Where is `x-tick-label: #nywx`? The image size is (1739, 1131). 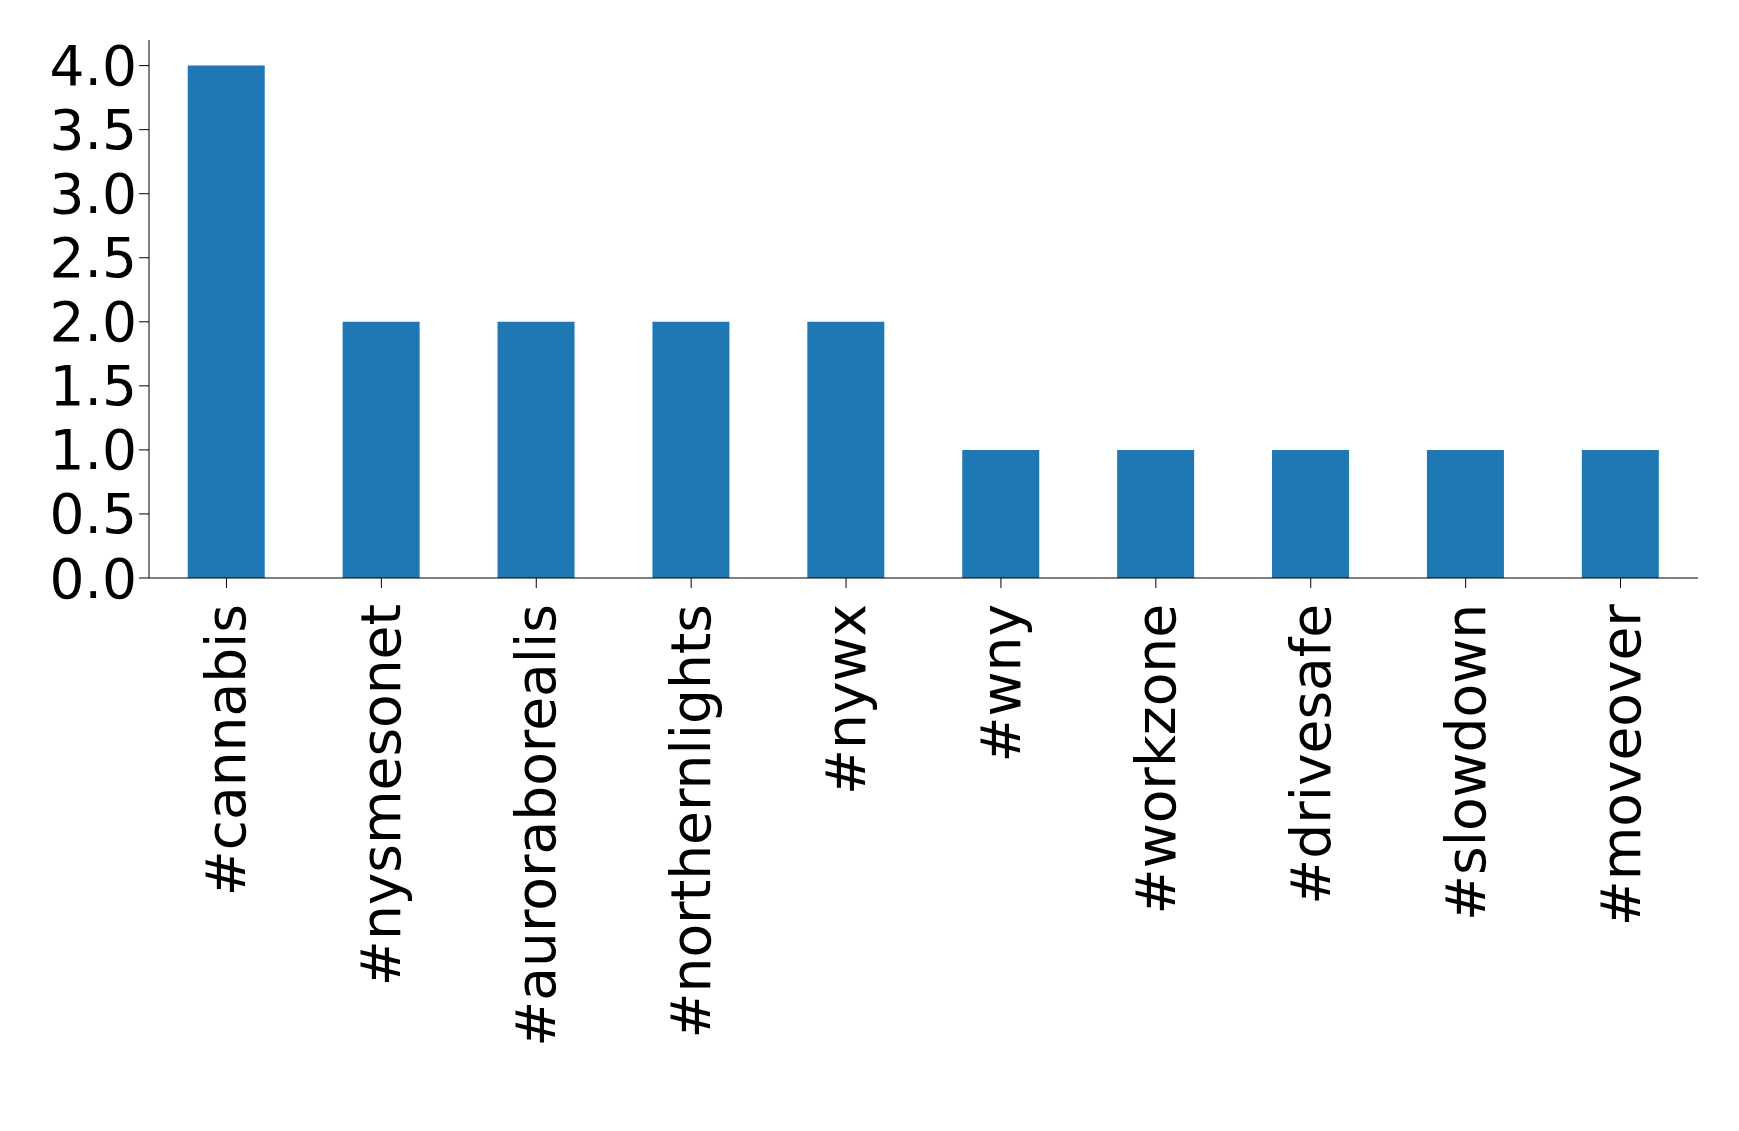
x-tick-label: #nywx is located at coordinates (846, 700).